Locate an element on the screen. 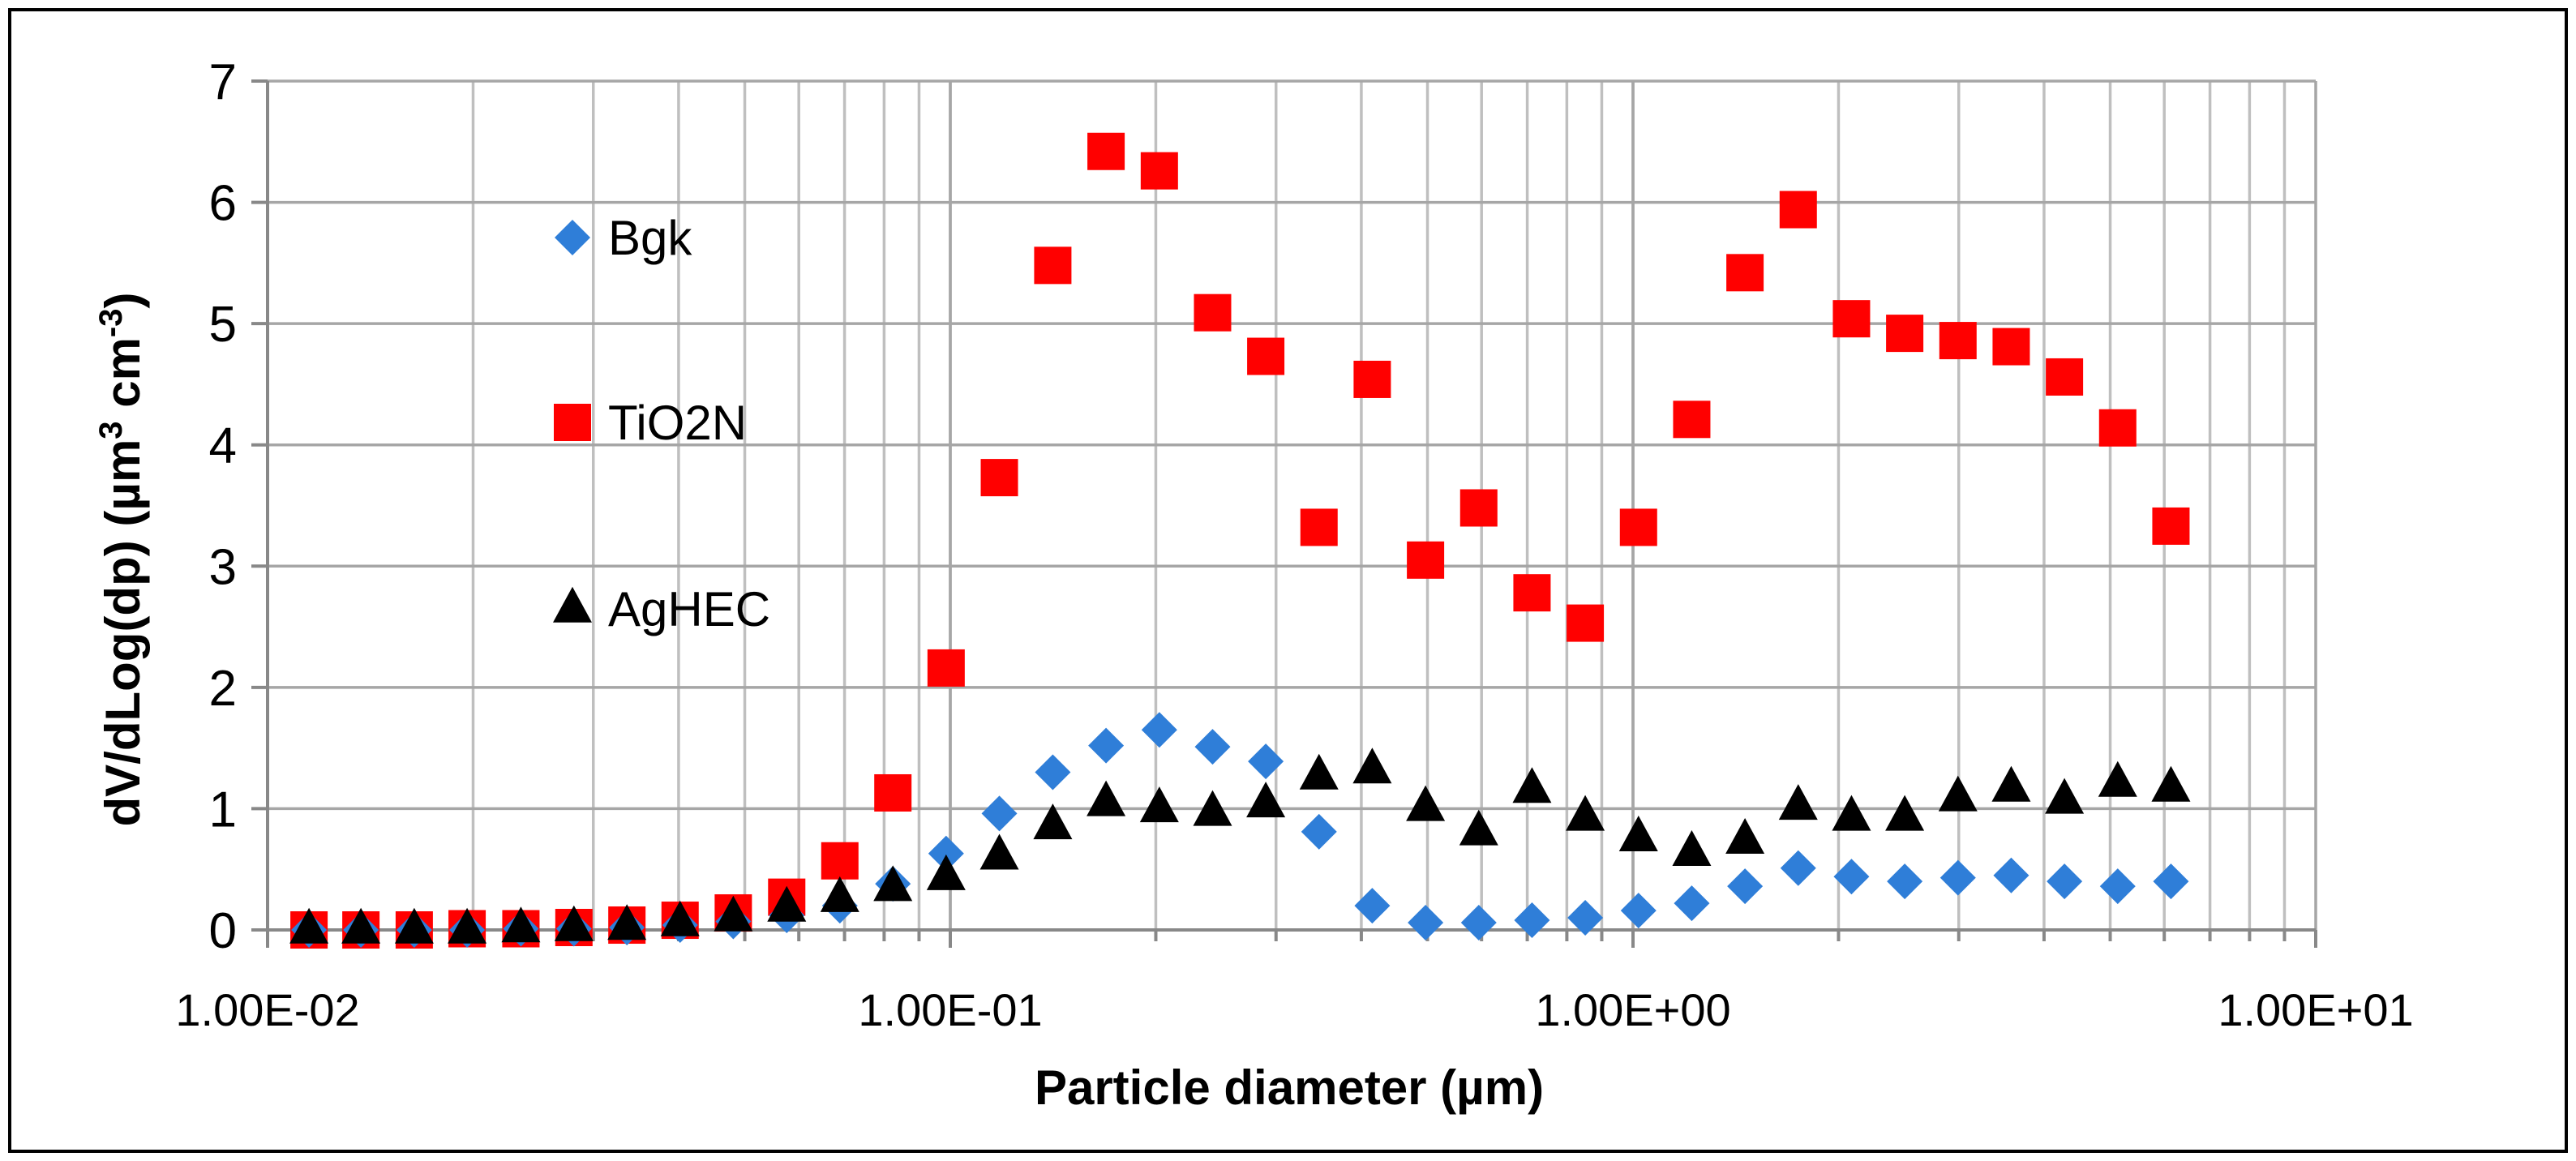 Image resolution: width=2576 pixels, height=1161 pixels. y-tick-label: 2 is located at coordinates (223, 689).